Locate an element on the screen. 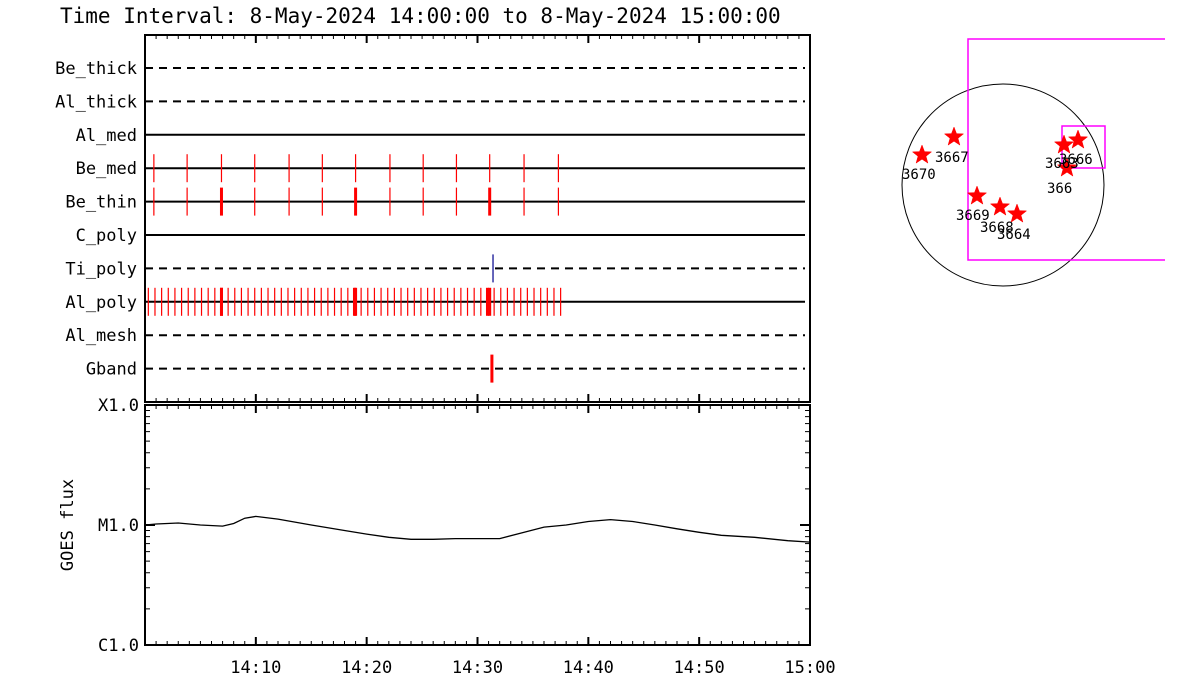 This screenshot has width=1200, height=700. timeline-row-al-mesh: Al_mesh is located at coordinates (435, 336).